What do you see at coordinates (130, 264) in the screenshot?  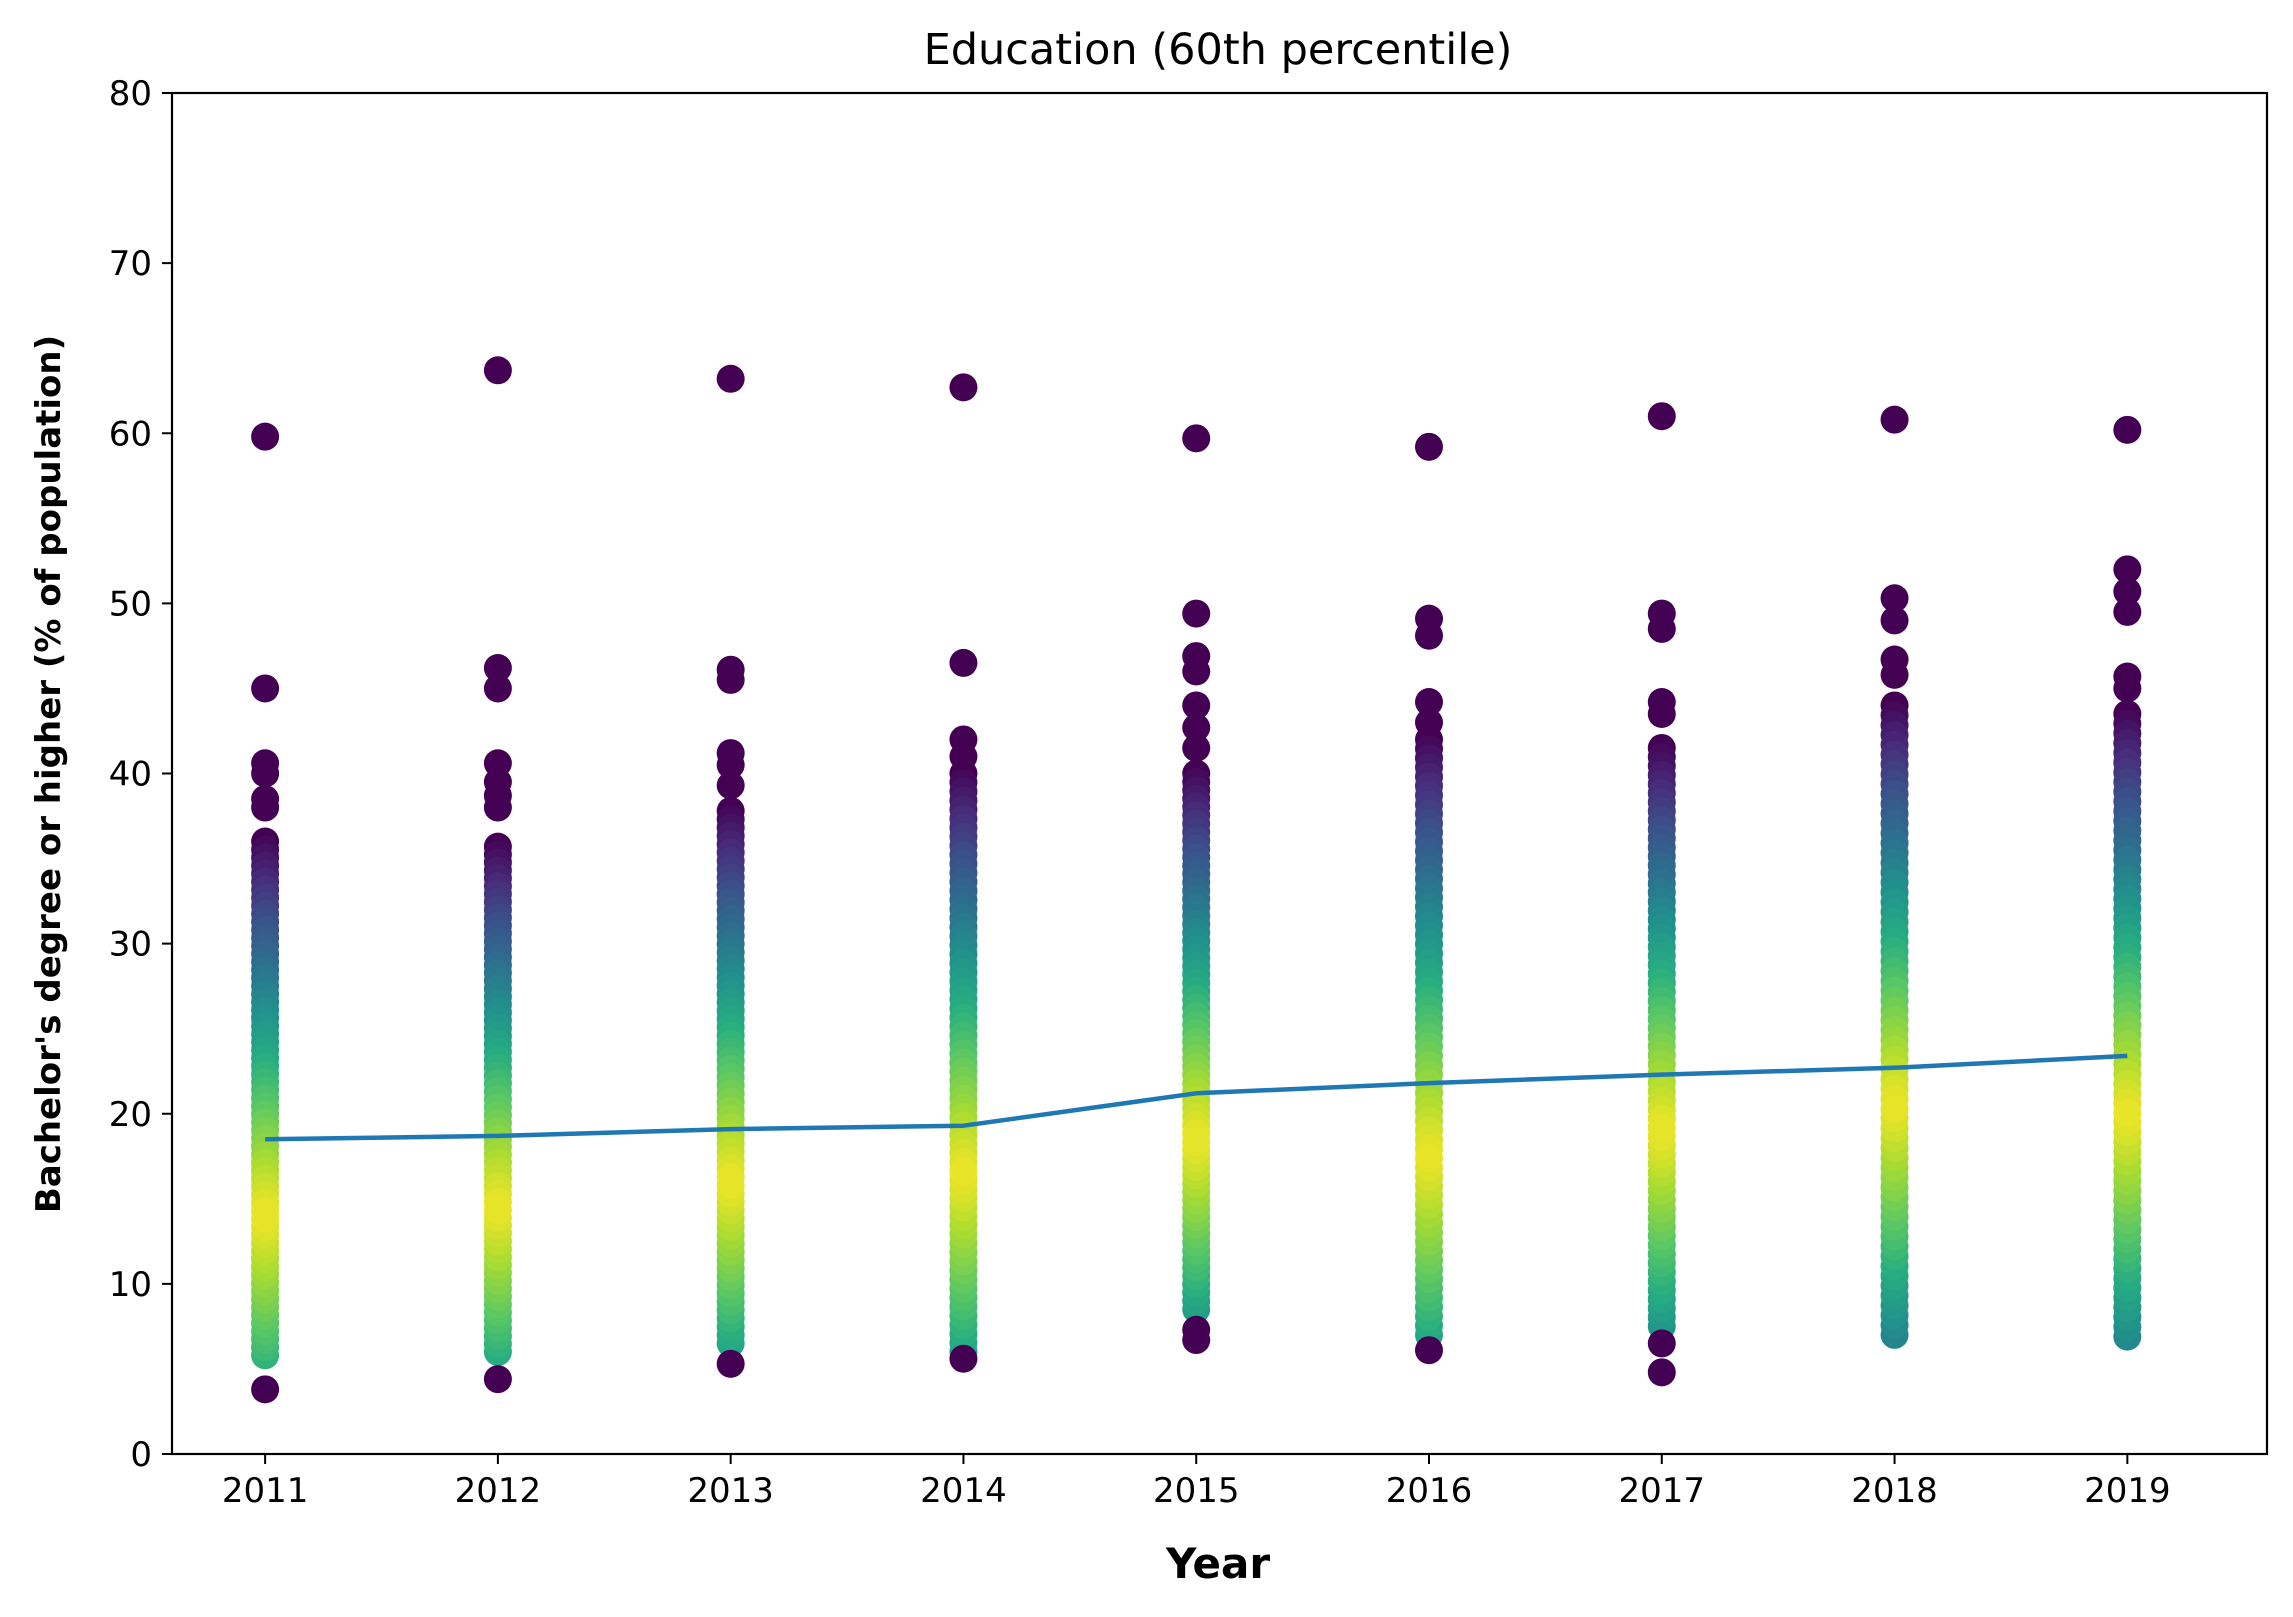 I see `y-tick-label: 70` at bounding box center [130, 264].